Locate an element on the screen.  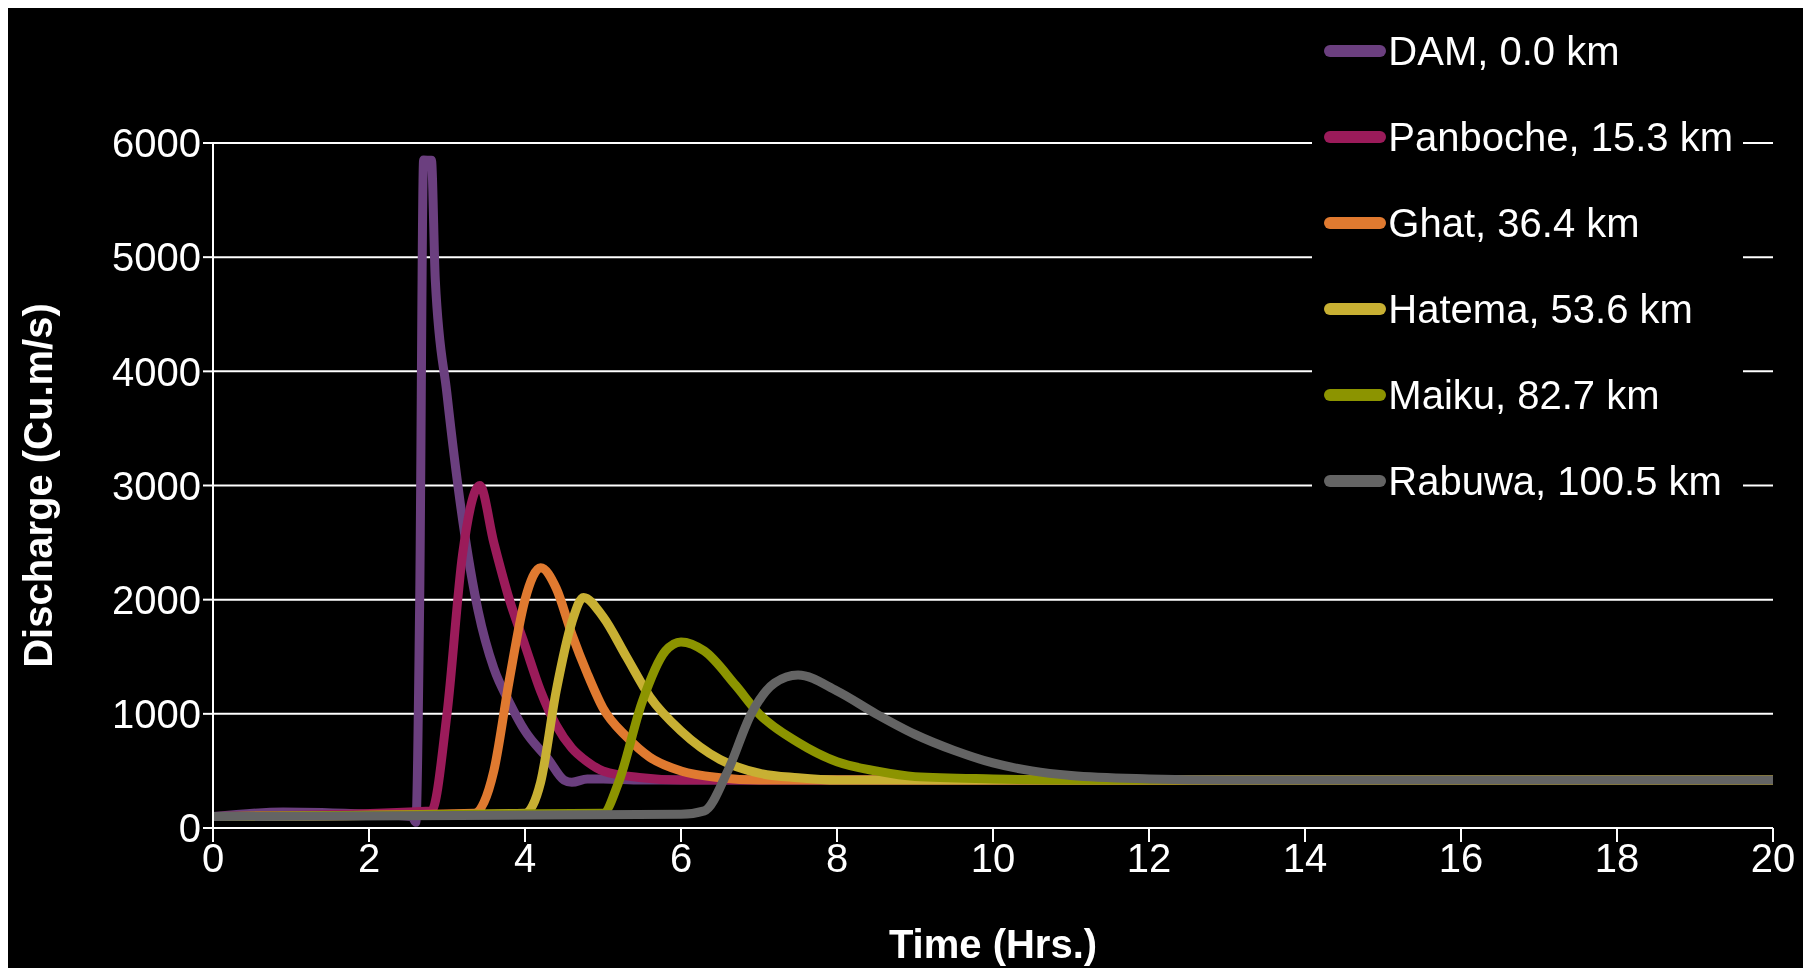
legend-label: Rabuwa, 100.5 km is located at coordinates (1555, 481).